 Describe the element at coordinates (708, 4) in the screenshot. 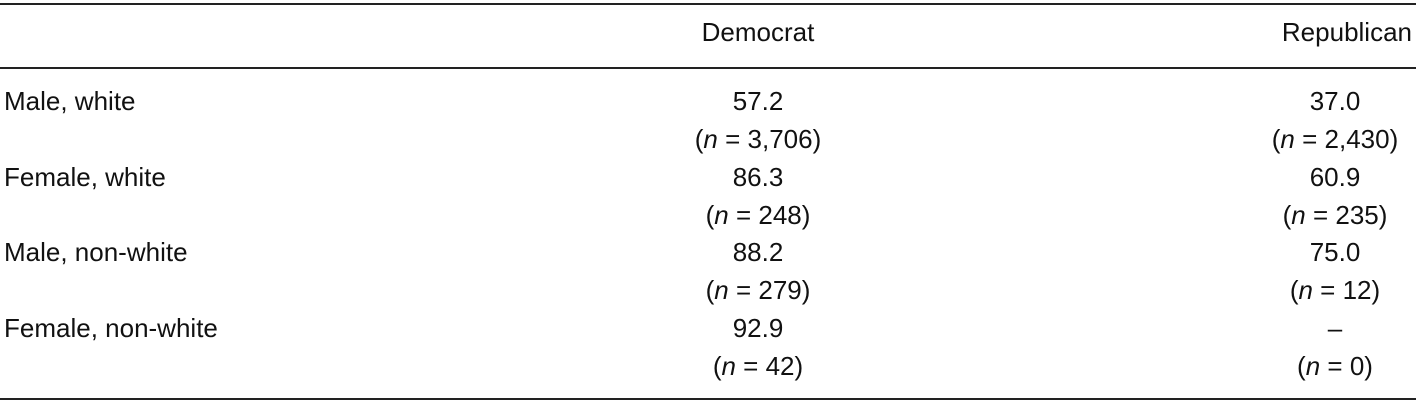

I see `top-rule` at that location.